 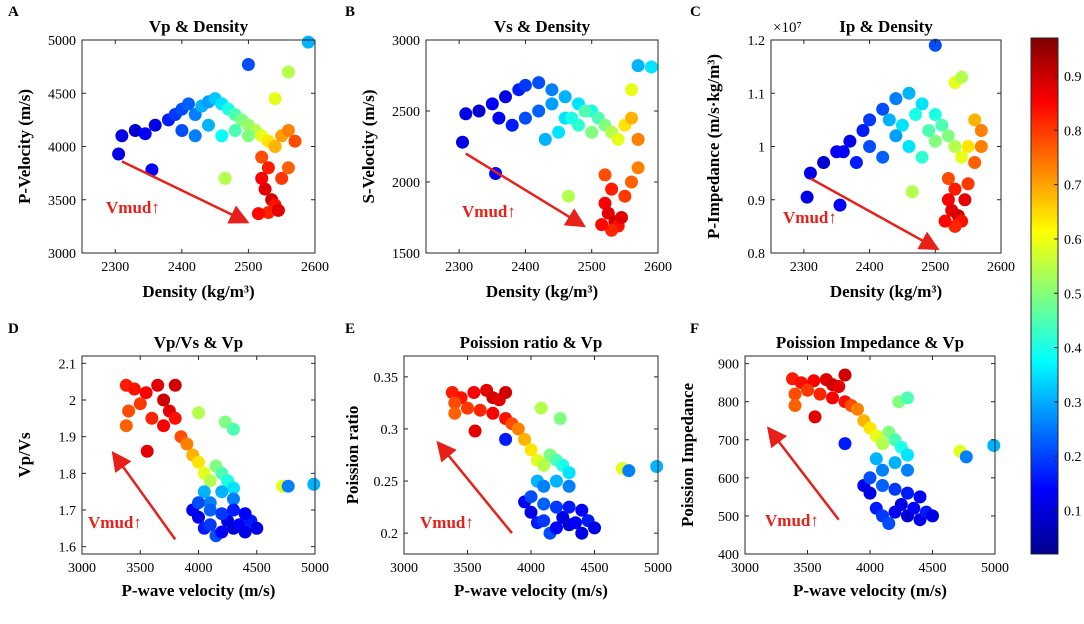 I want to click on y-tick-label: 1.6, so click(x=68, y=548).